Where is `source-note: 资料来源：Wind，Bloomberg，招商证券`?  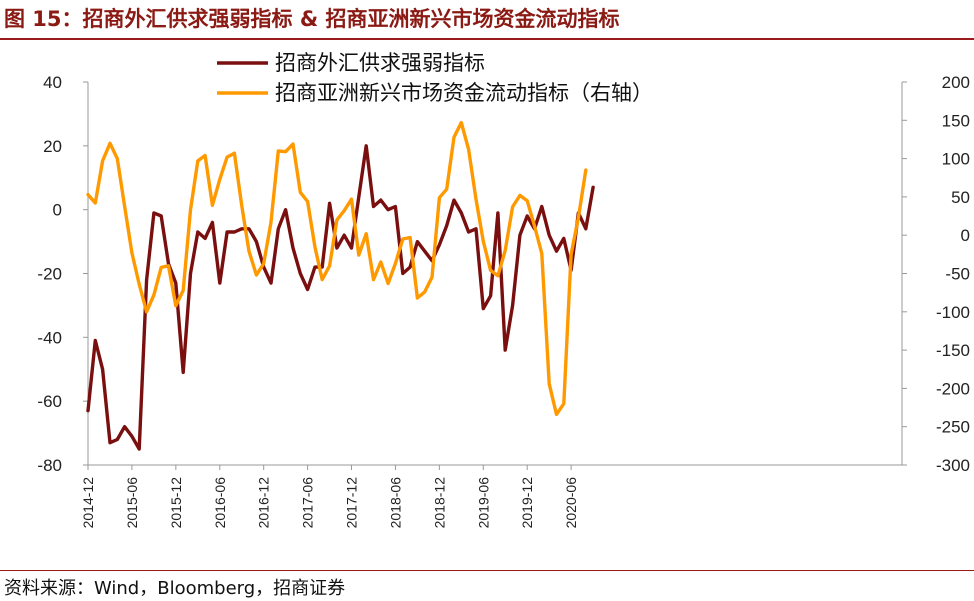 source-note: 资料来源：Wind，Bloomberg，招商证券 is located at coordinates (175, 588).